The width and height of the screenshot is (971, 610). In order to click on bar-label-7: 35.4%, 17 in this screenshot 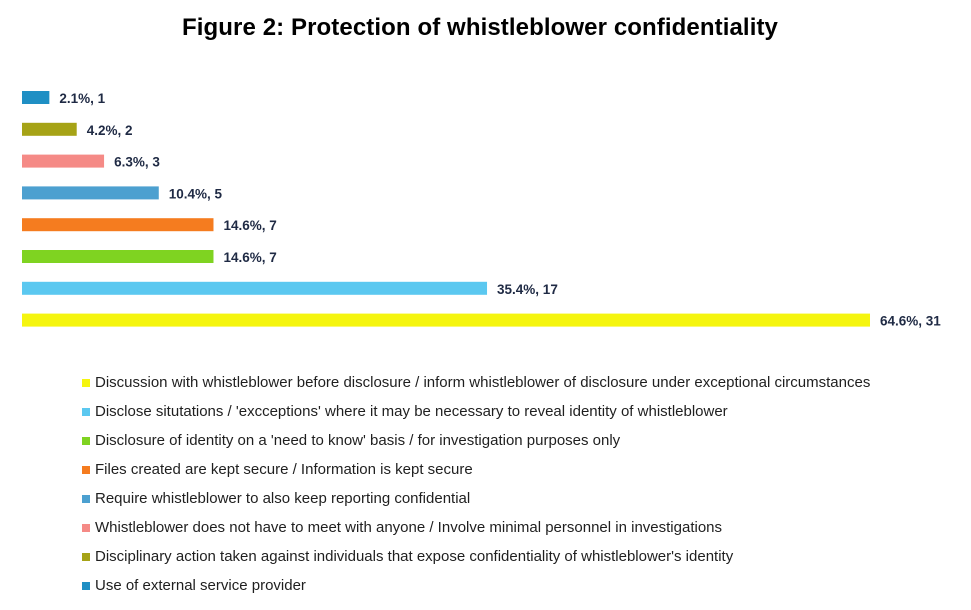, I will do `click(527, 289)`.